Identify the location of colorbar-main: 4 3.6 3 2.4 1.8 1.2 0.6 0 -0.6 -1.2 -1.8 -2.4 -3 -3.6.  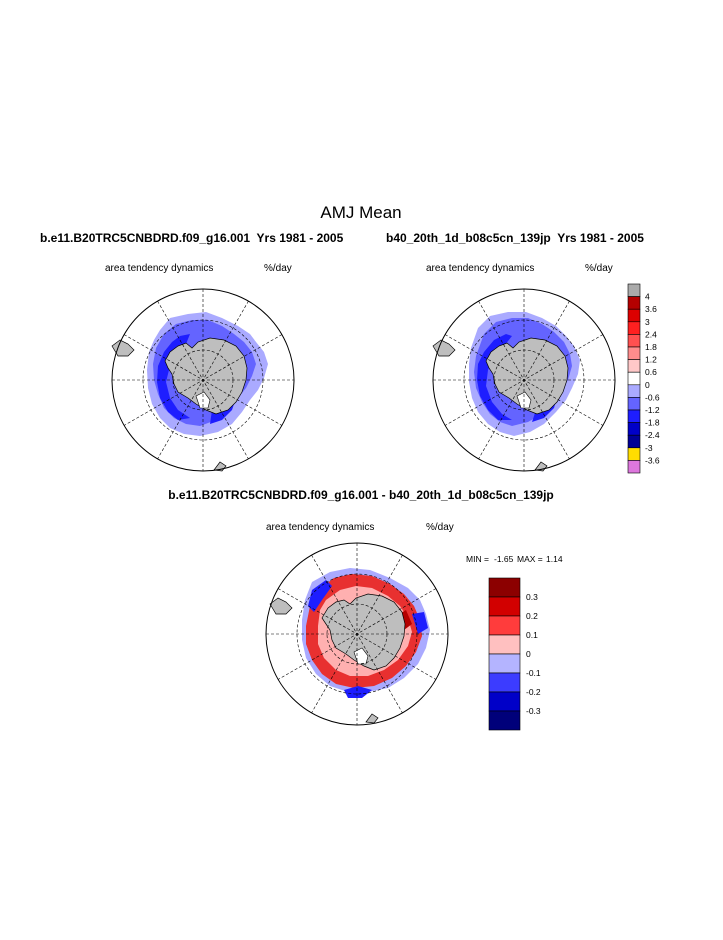
(643, 378).